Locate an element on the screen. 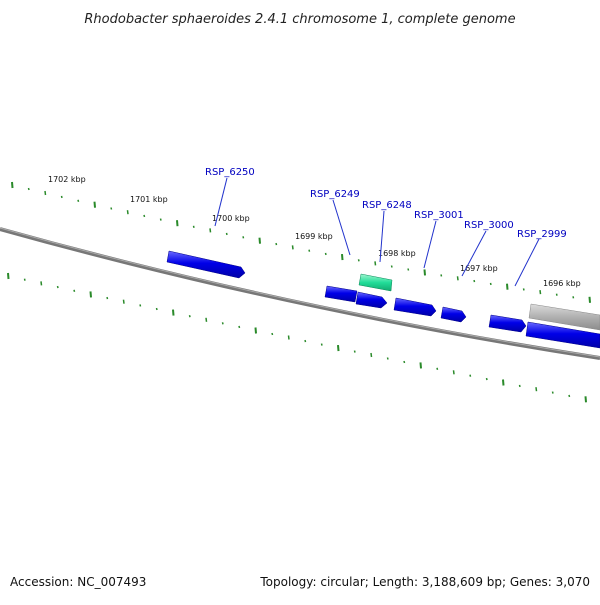  kbp-label-1701: 1701 kbp is located at coordinates (149, 199).